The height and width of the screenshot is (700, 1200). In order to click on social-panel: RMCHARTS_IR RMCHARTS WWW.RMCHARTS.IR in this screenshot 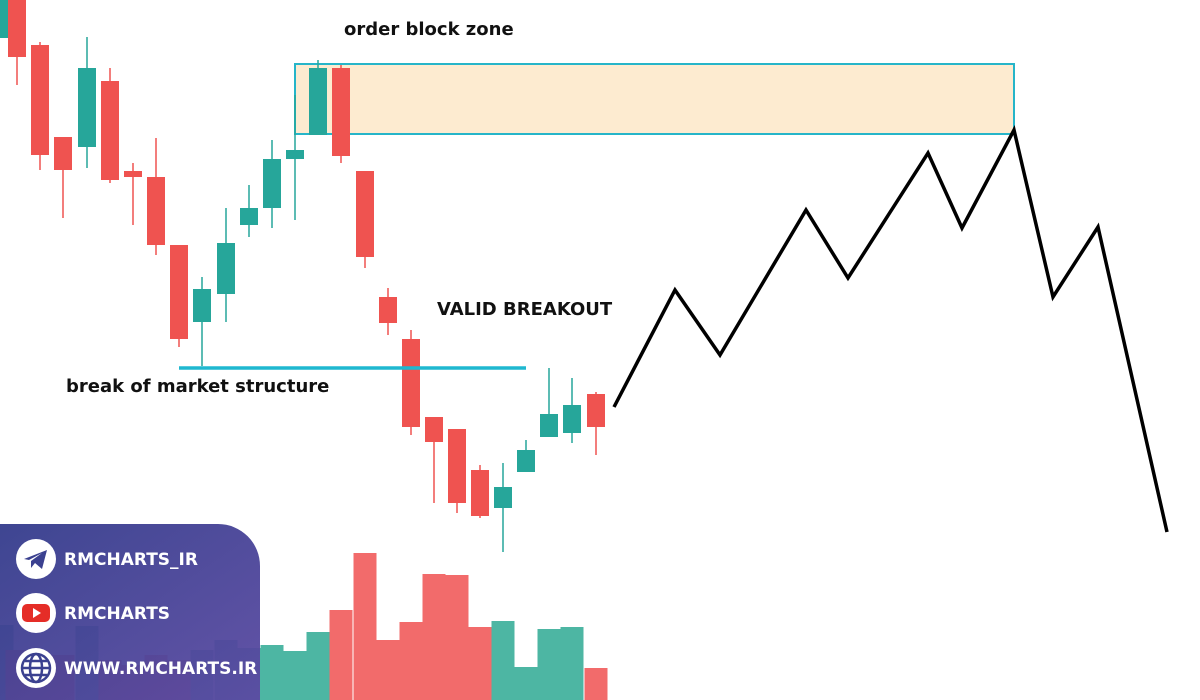, I will do `click(130, 612)`.